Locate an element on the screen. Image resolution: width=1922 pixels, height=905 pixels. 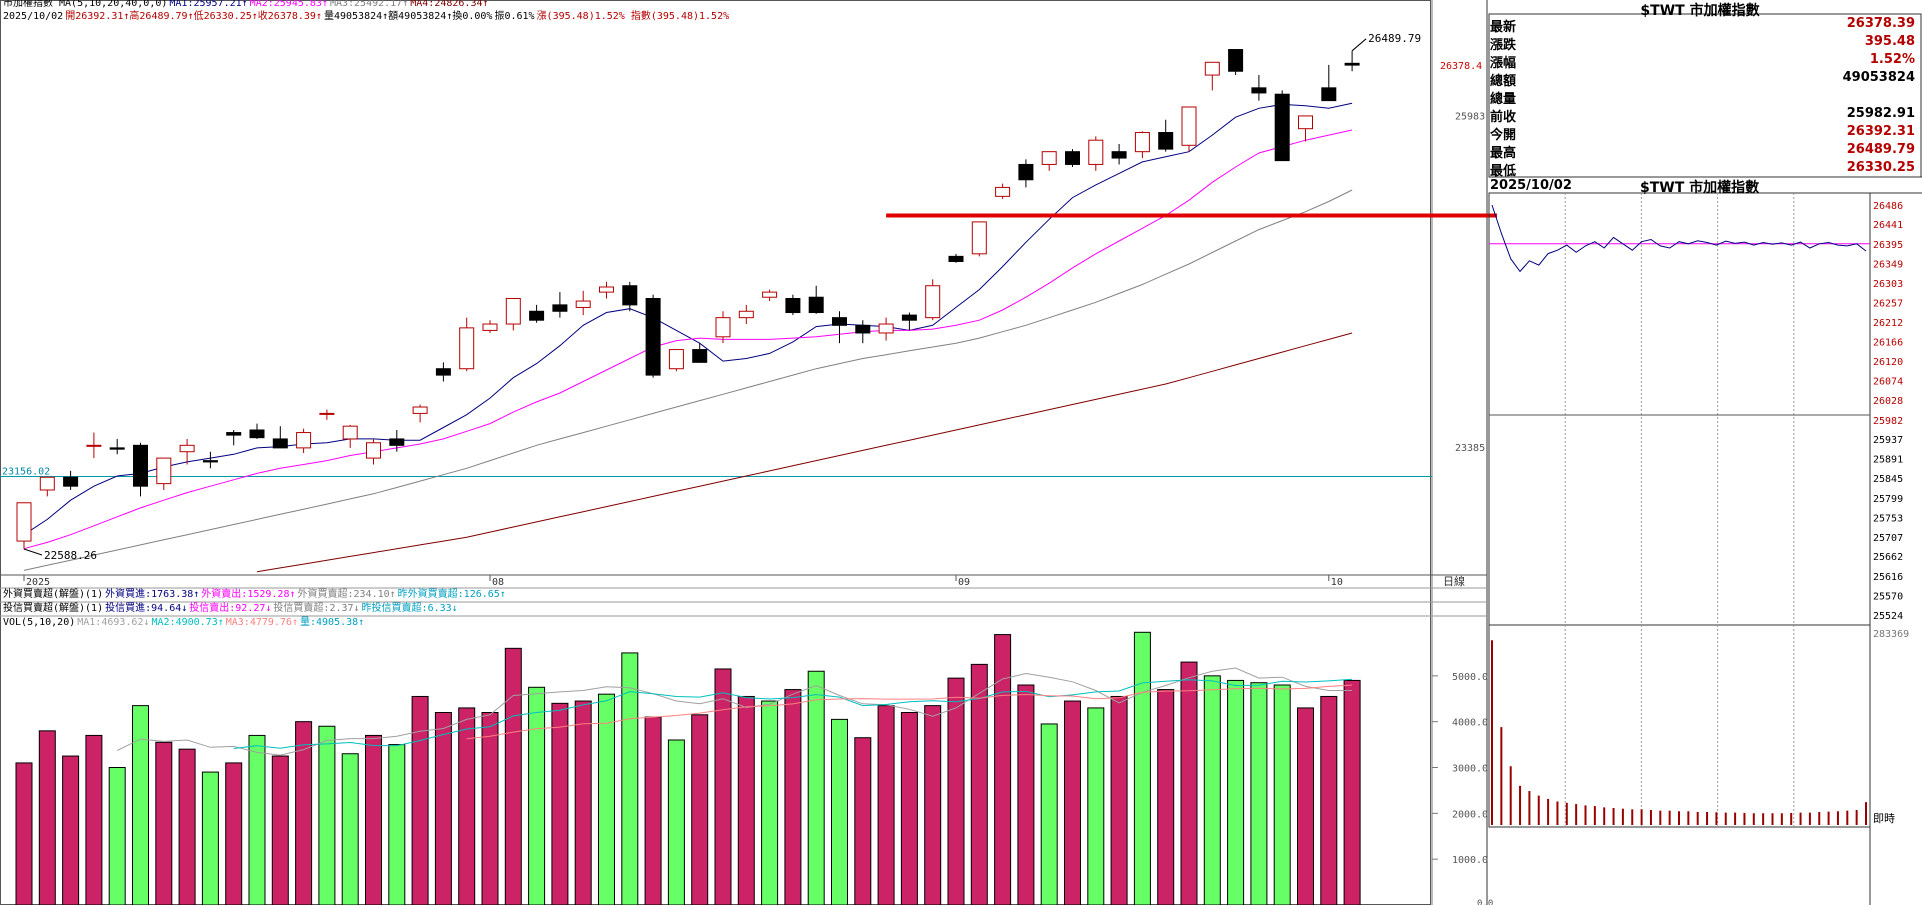
volume-axis-tick: 5000.0 is located at coordinates (1470, 677).